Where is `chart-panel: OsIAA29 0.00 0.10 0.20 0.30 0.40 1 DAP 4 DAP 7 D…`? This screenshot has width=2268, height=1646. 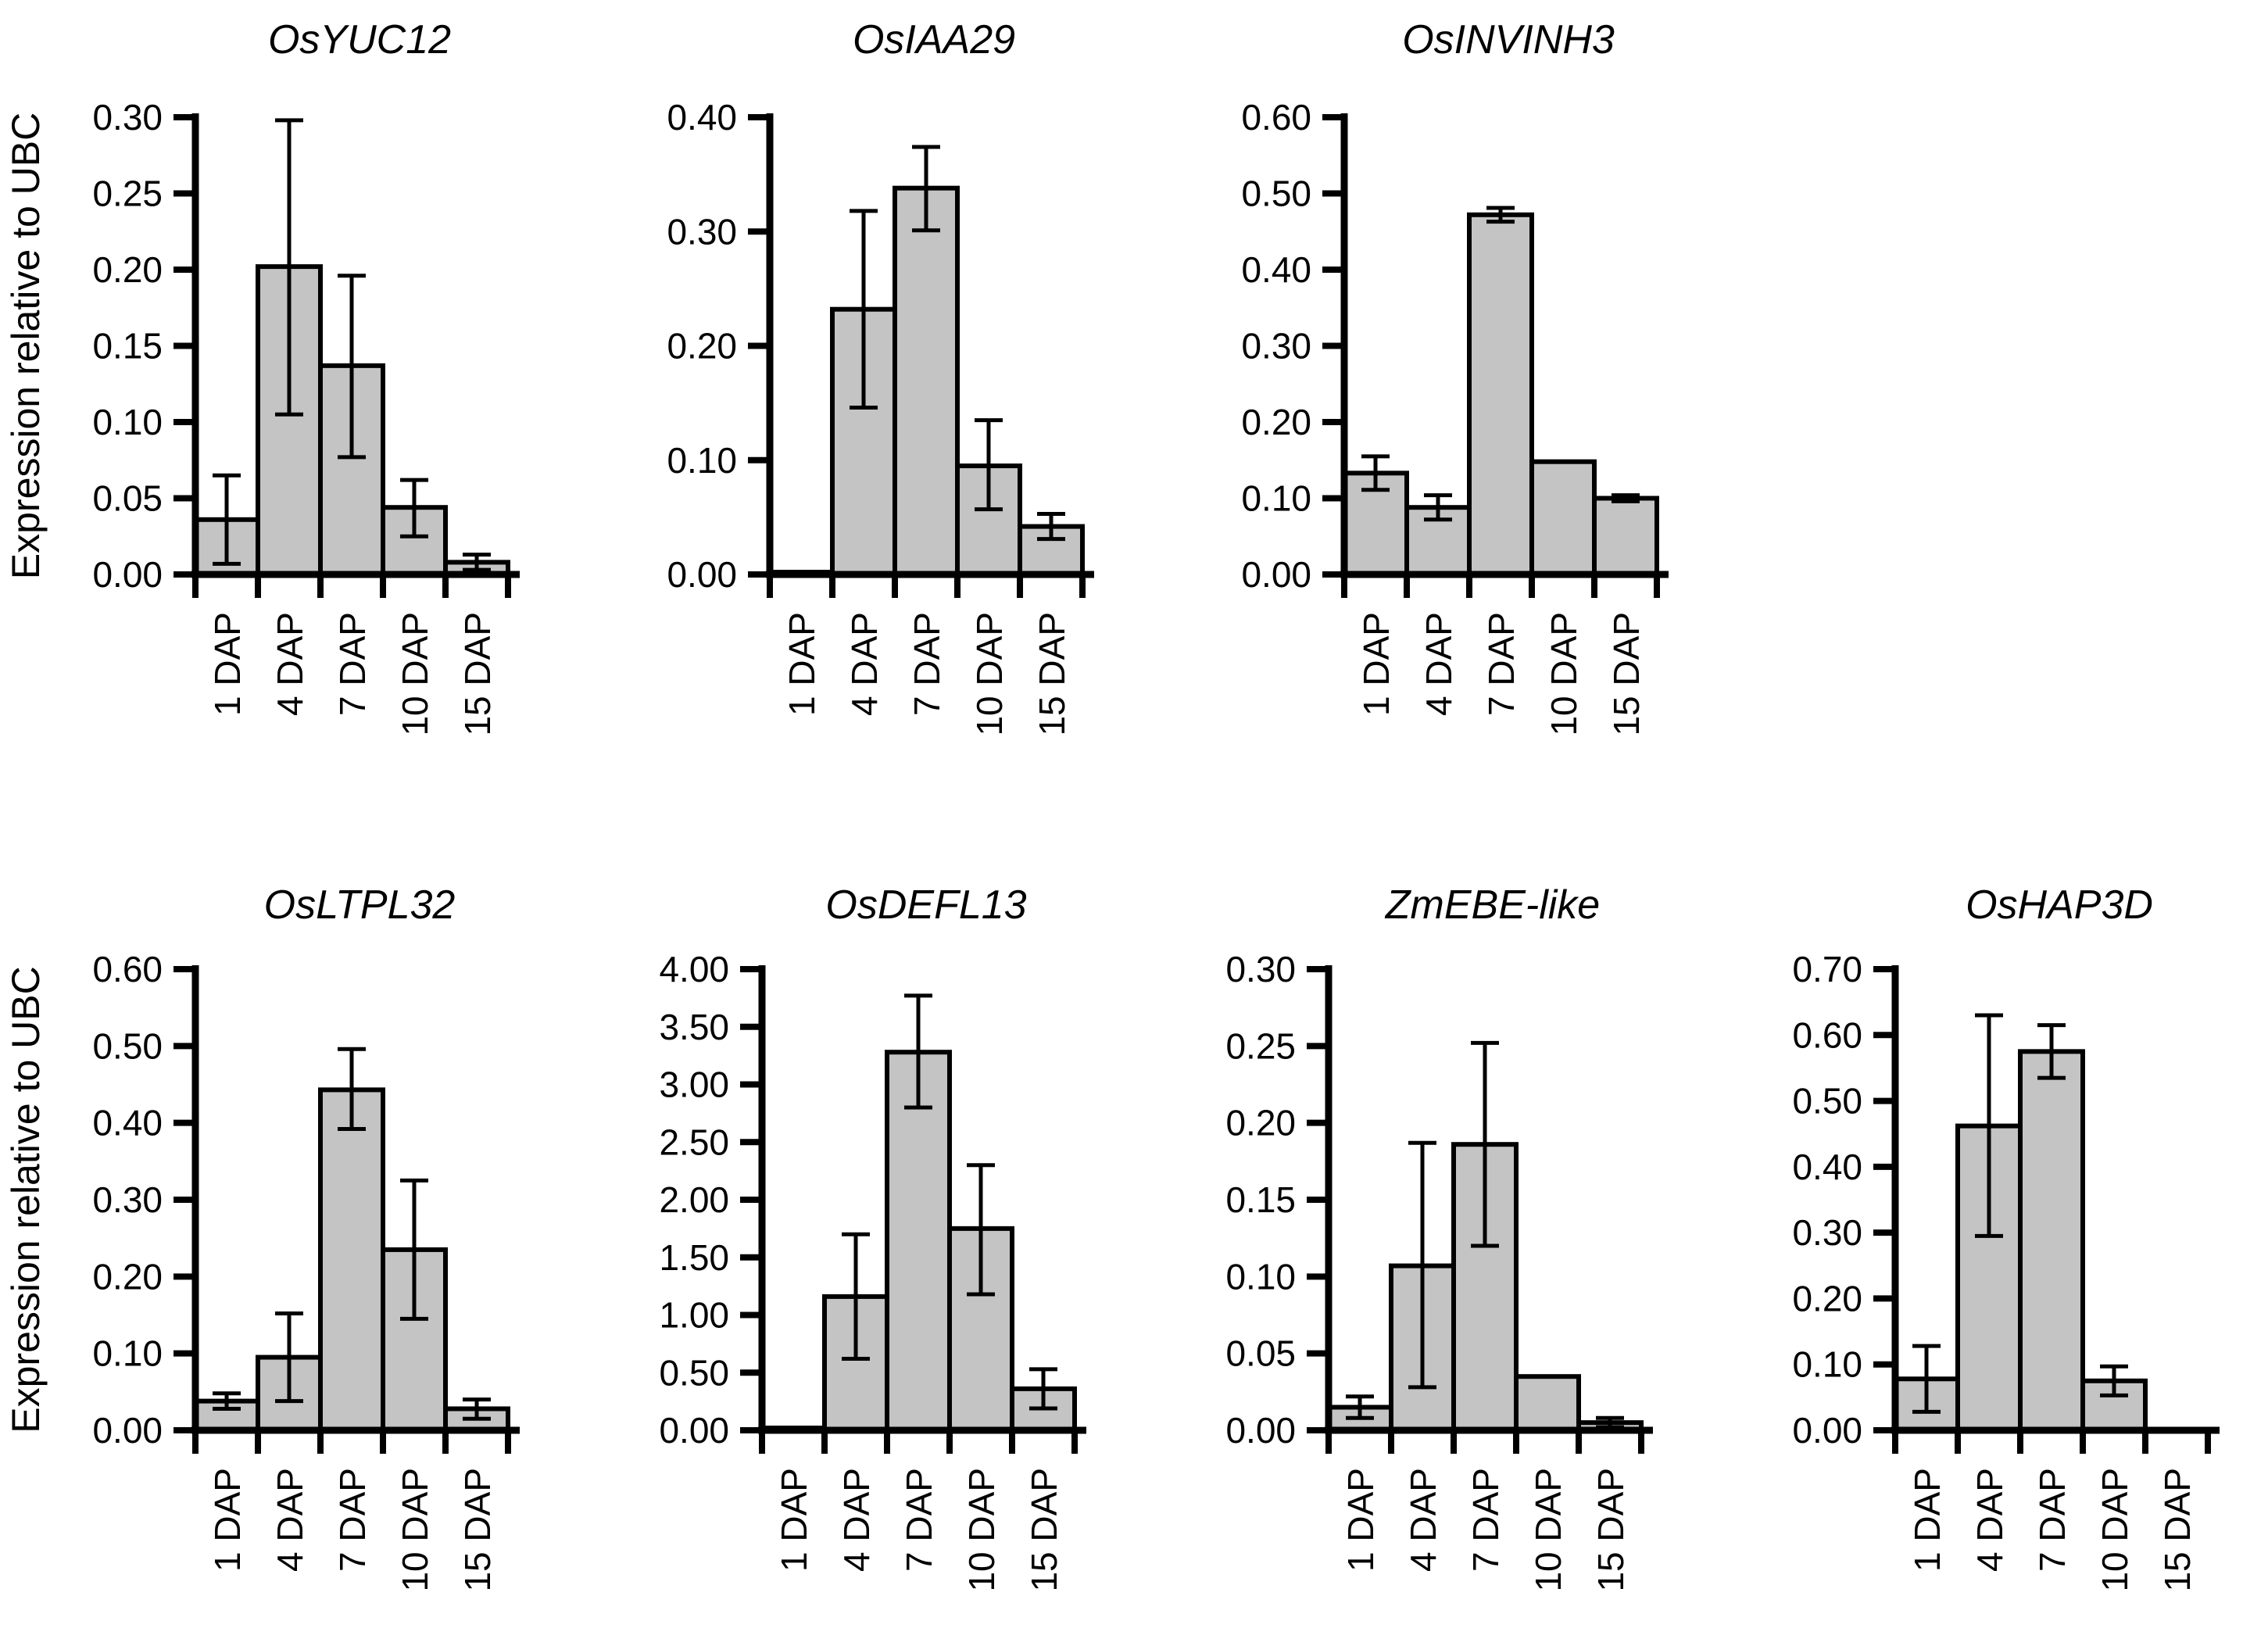
chart-panel: OsIAA29 0.00 0.10 0.20 0.30 0.40 1 DAP 4 DAP 7 D… is located at coordinates (881, 376).